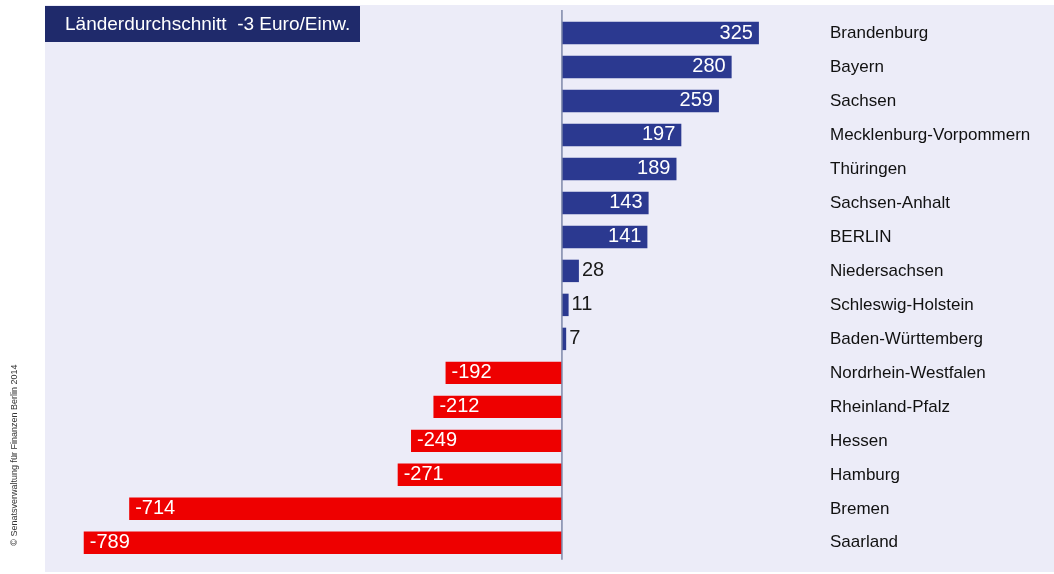 The image size is (1054, 574). Describe the element at coordinates (155, 507) in the screenshot. I see `data-label: -714` at that location.